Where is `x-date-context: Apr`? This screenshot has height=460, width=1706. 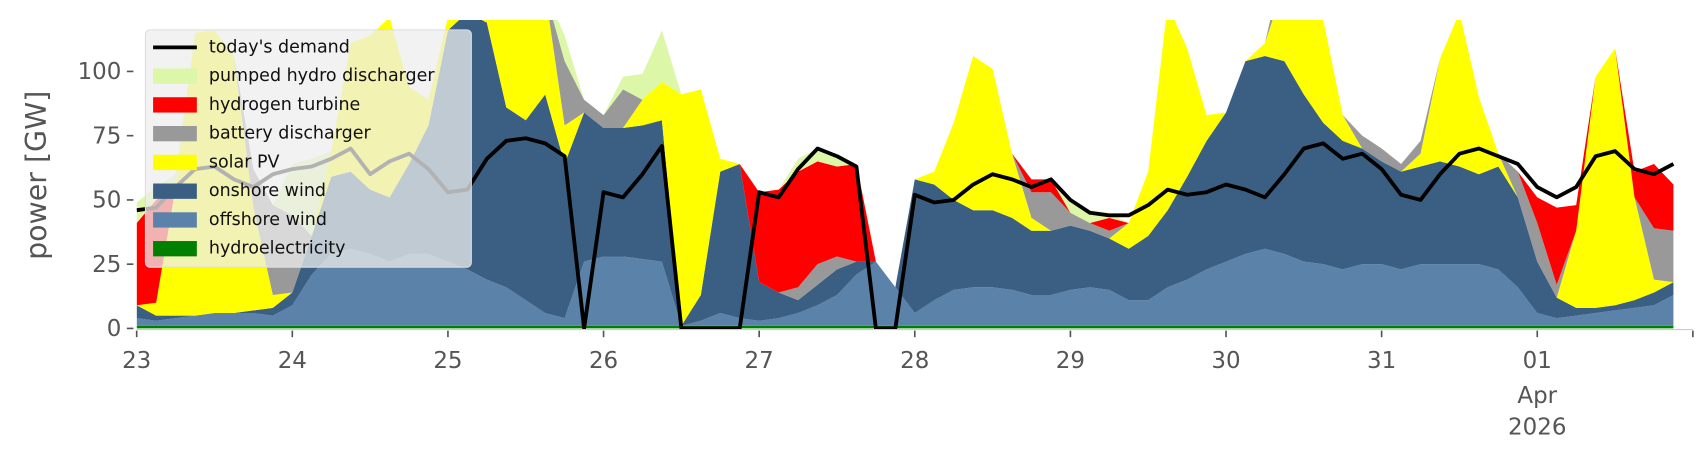 x-date-context: Apr is located at coordinates (1537, 396).